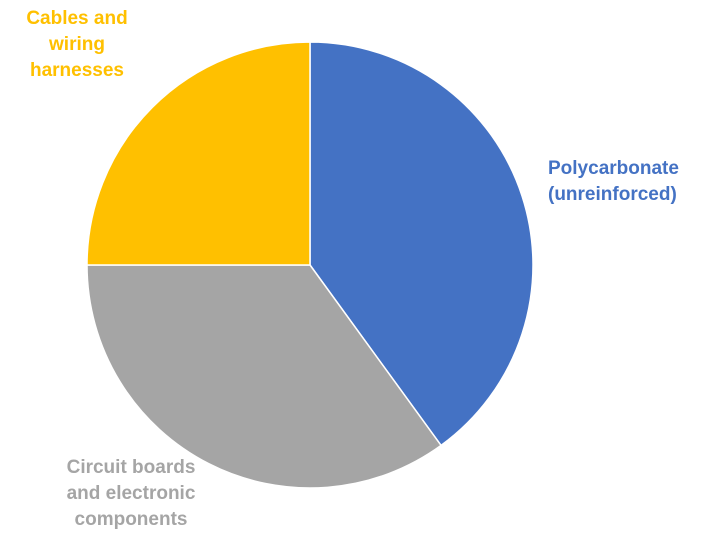 The width and height of the screenshot is (706, 546). Describe the element at coordinates (131, 519) in the screenshot. I see `slice-label-line: components` at that location.